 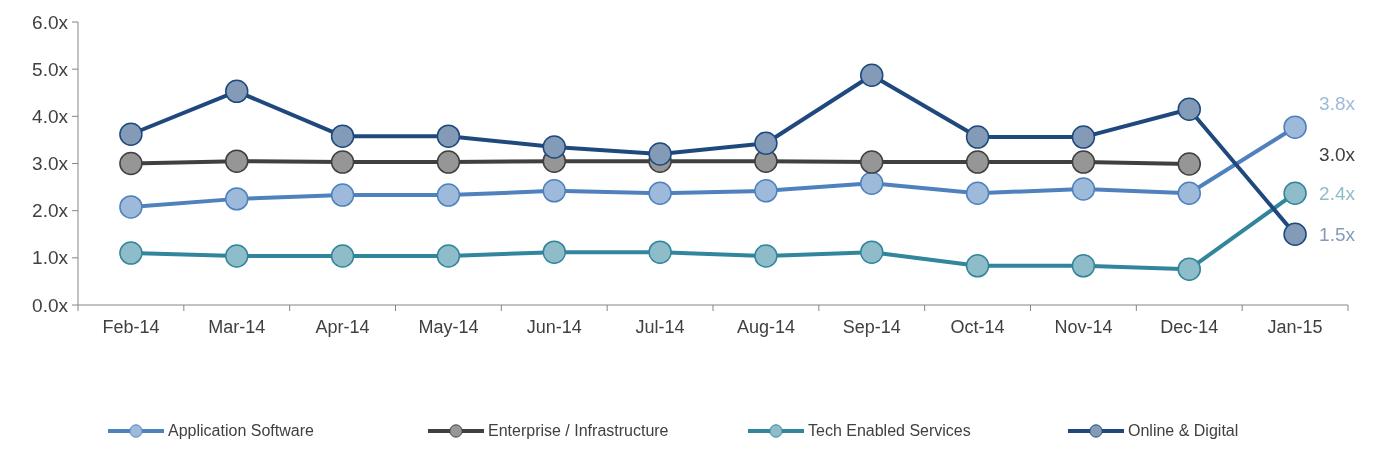 I want to click on x-tick-label: Feb-14, so click(x=131, y=327).